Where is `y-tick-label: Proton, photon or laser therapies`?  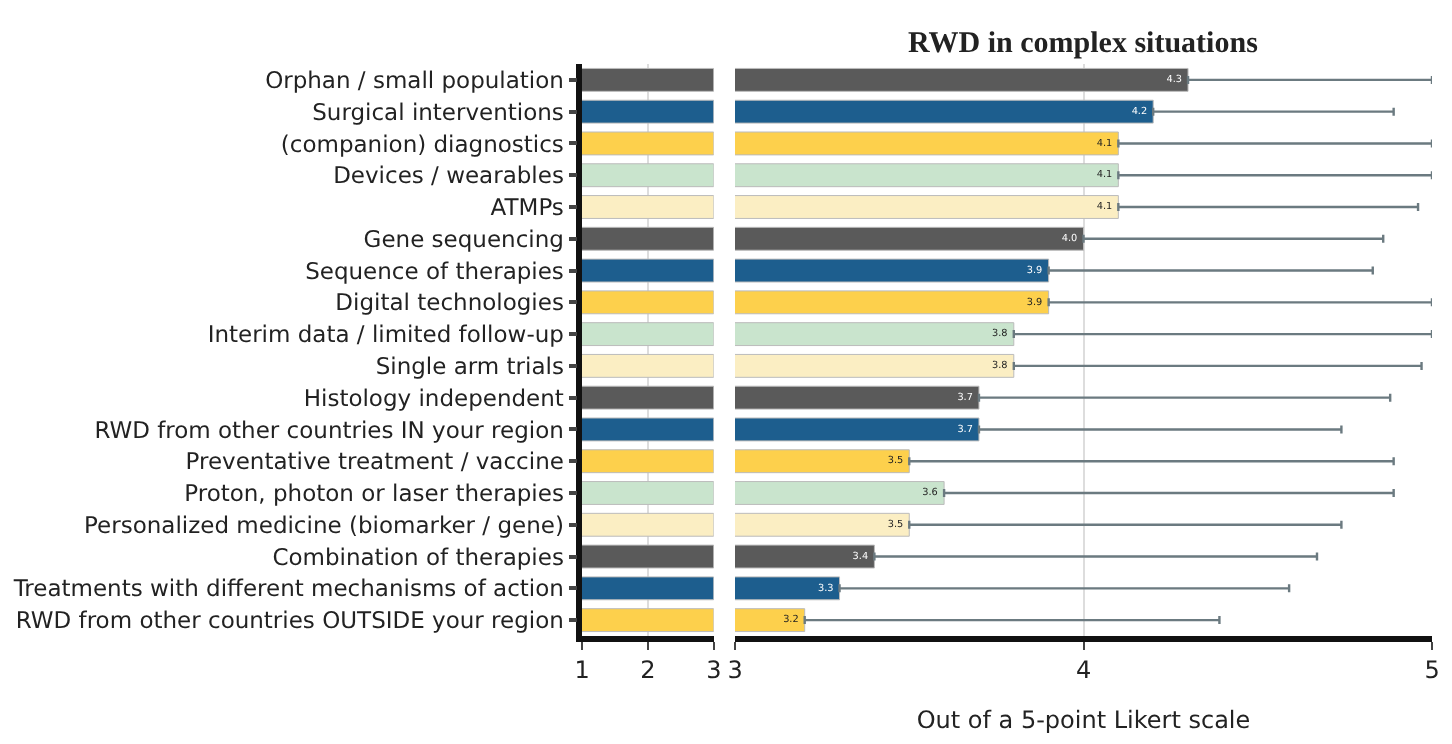 y-tick-label: Proton, photon or laser therapies is located at coordinates (374, 493).